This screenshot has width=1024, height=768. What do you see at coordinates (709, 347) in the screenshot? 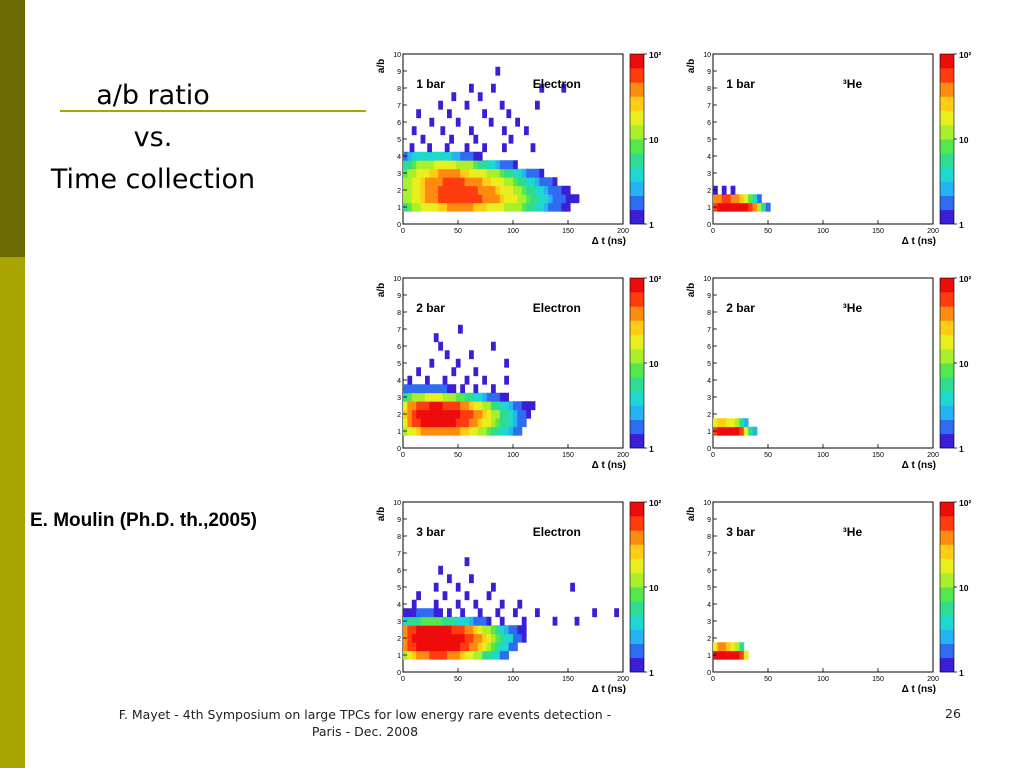
I see `y-tick-label: 6` at bounding box center [709, 347].